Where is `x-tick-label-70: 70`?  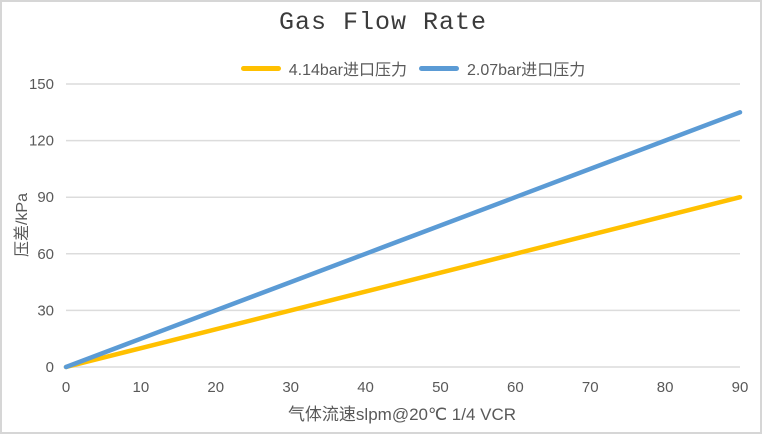 x-tick-label-70: 70 is located at coordinates (590, 387).